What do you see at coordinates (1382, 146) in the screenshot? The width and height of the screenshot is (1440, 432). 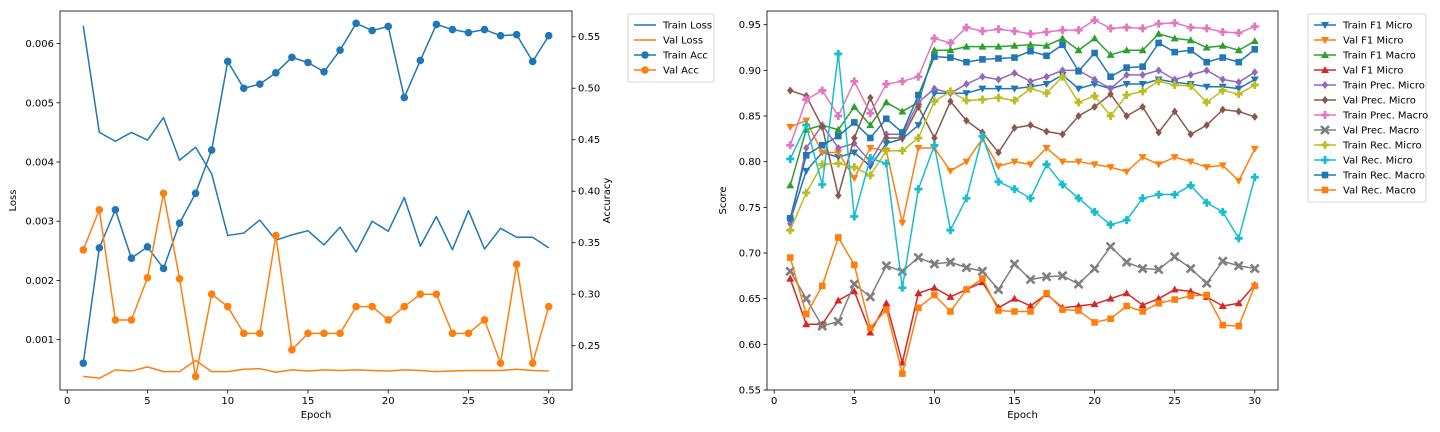 I see `legend-label: Train Rec. Micro` at bounding box center [1382, 146].